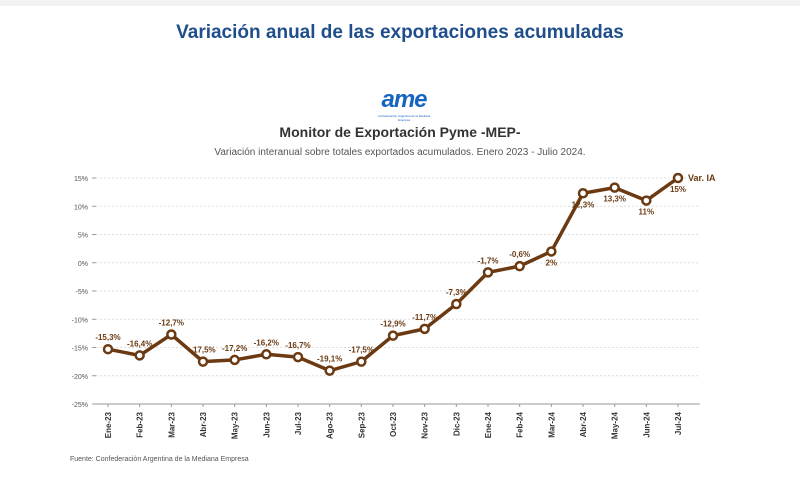 The width and height of the screenshot is (800, 492). Describe the element at coordinates (171, 424) in the screenshot. I see `x-tick-label: Mar-23` at that location.